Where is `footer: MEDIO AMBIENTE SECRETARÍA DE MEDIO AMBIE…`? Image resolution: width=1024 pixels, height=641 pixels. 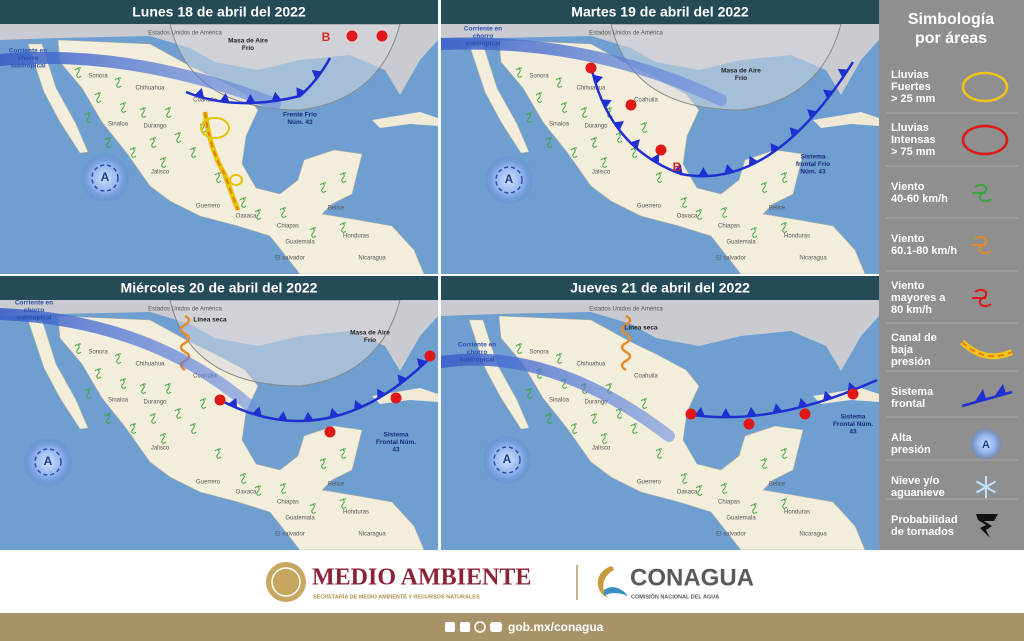
footer: MEDIO AMBIENTE SECRETARÍA DE MEDIO AMBIE… is located at coordinates (512, 601).